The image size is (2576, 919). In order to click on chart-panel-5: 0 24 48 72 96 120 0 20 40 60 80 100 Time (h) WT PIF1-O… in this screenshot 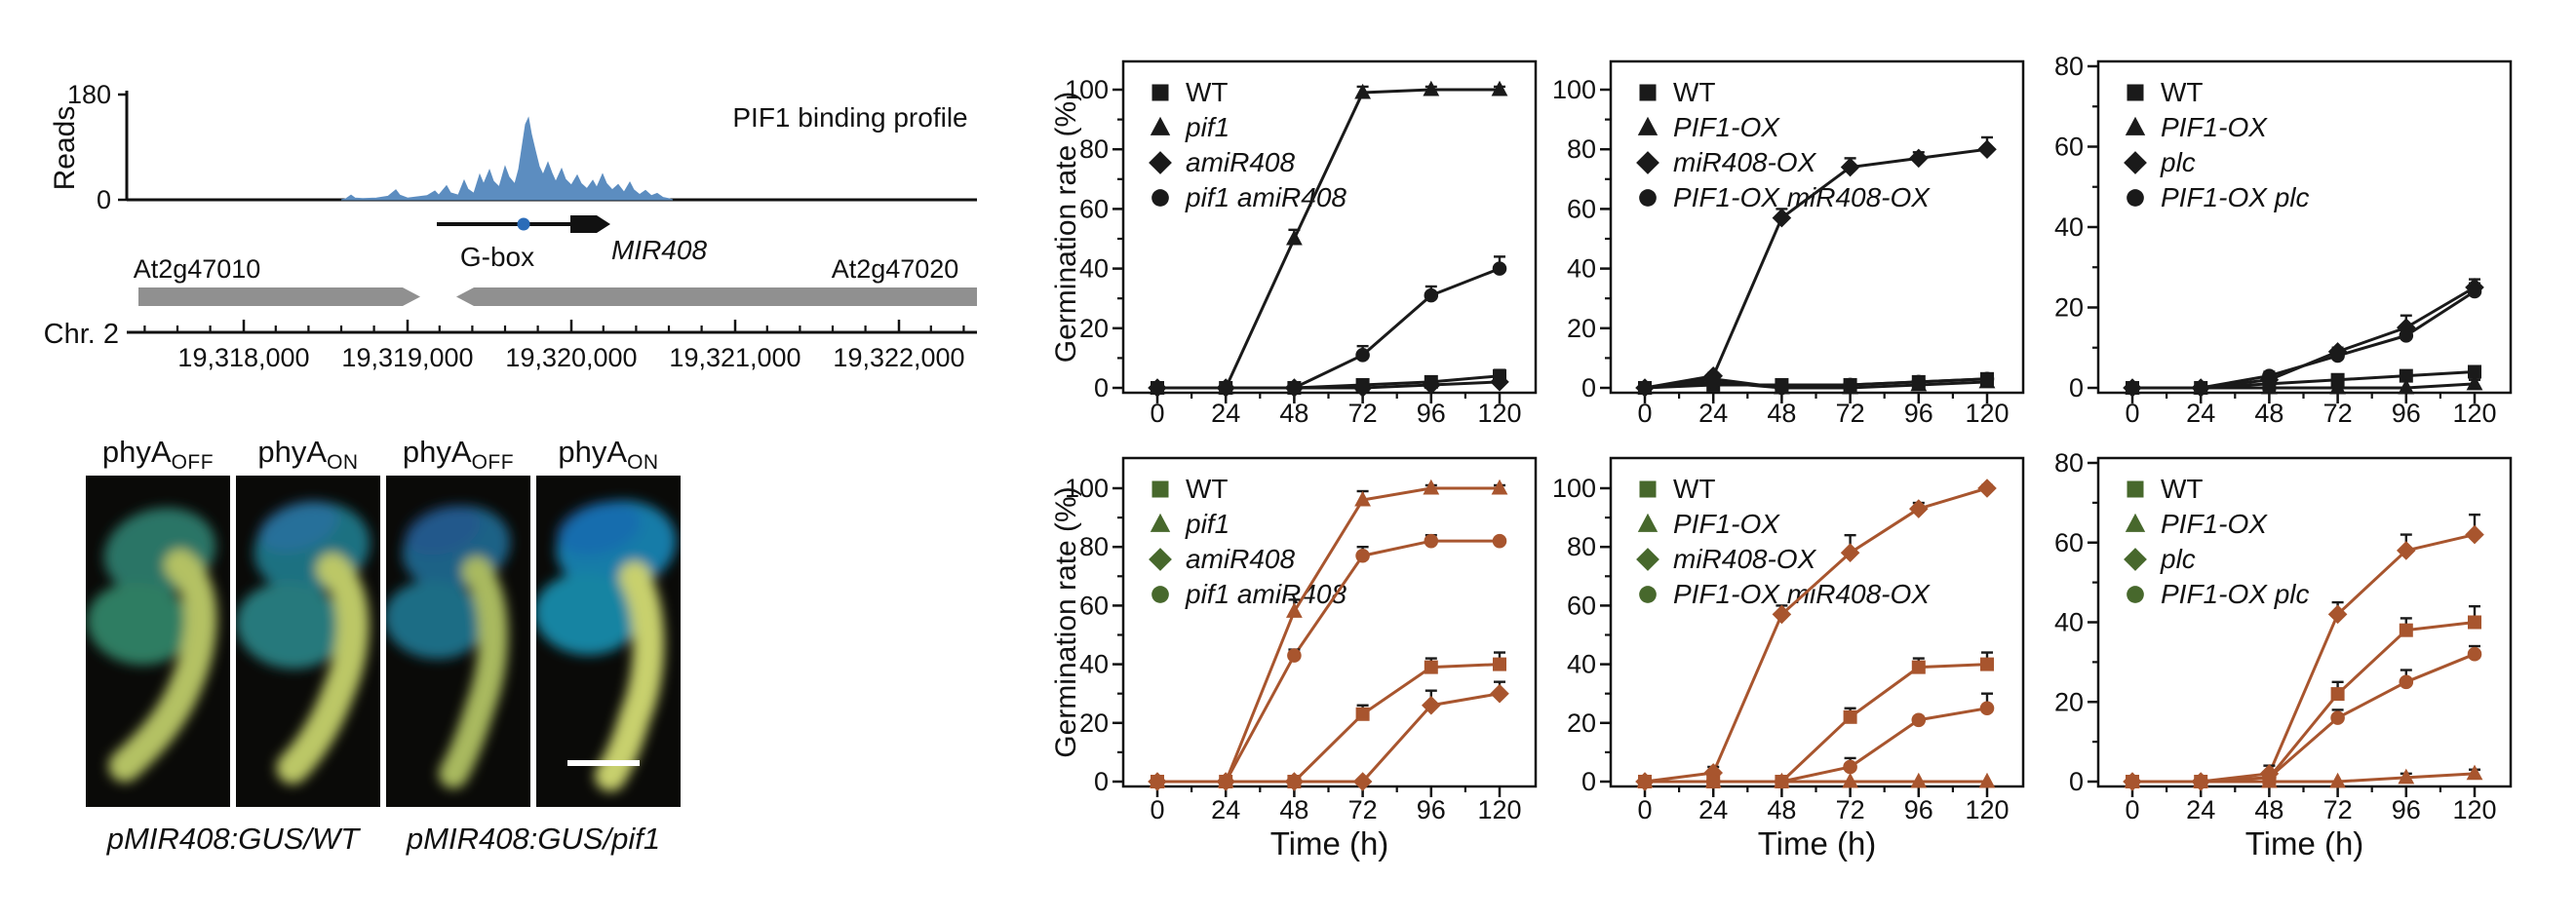, I will do `click(1788, 659)`.